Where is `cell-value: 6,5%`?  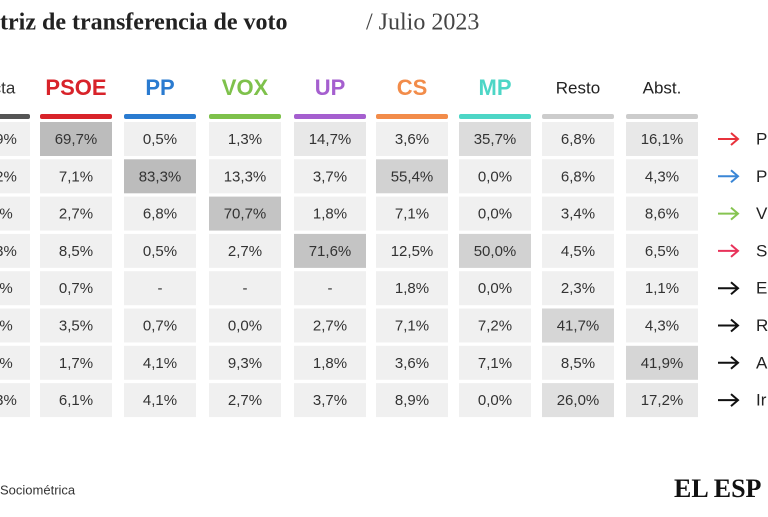
cell-value: 6,5% is located at coordinates (662, 251).